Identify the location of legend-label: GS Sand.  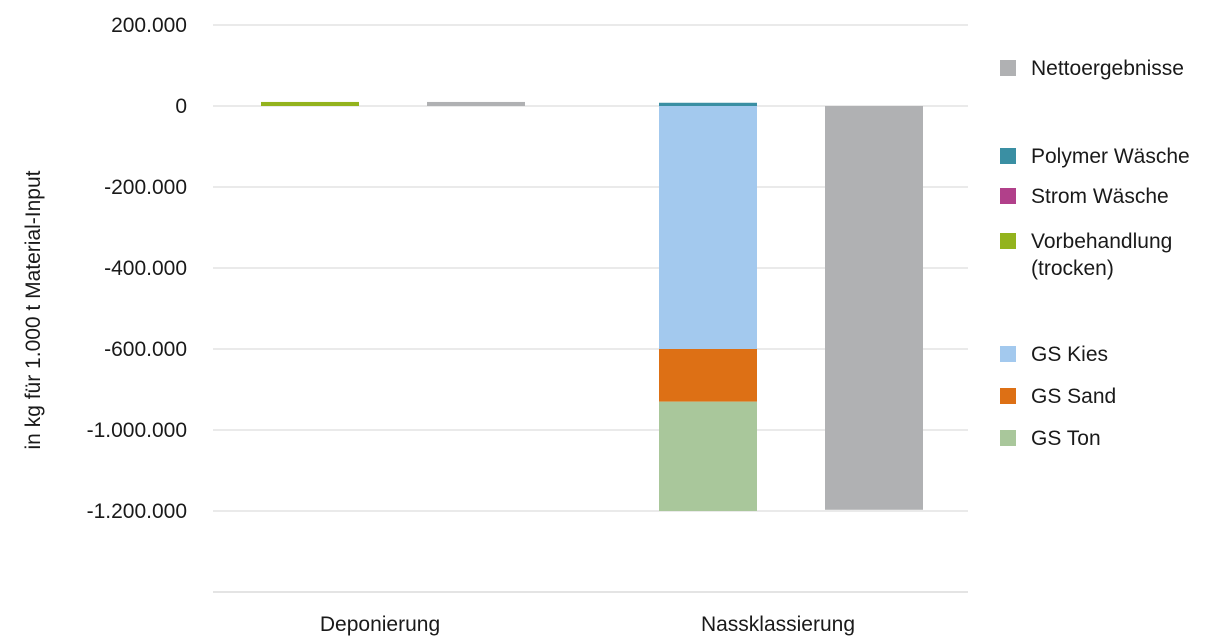
(1073, 396).